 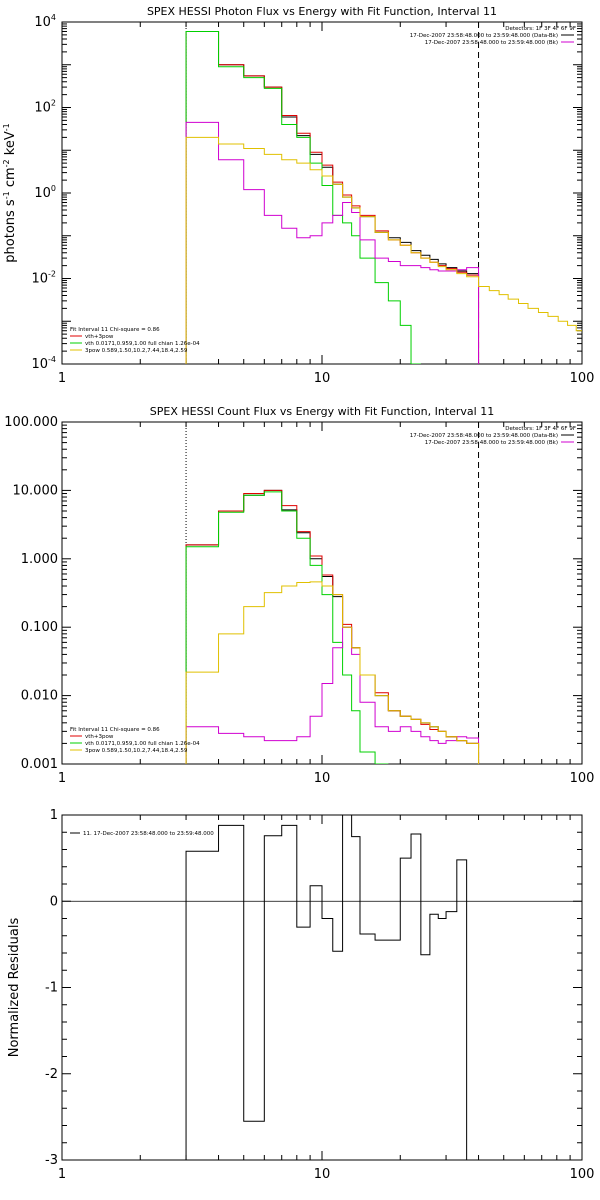 I want to click on y-tick-label: 0.010, so click(x=39, y=696).